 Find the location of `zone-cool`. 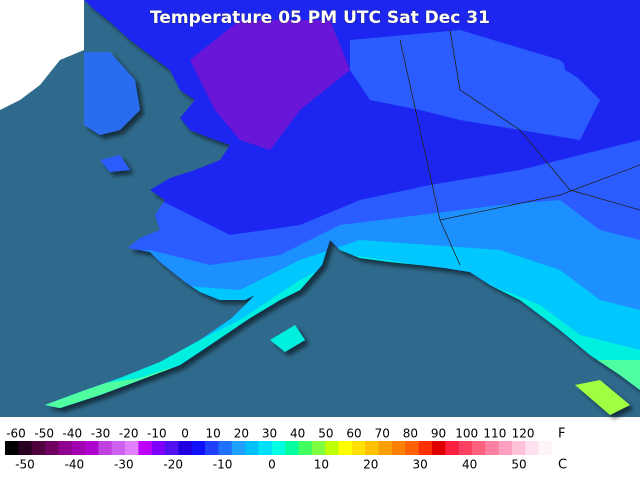

zone-cool is located at coordinates (475, 85).